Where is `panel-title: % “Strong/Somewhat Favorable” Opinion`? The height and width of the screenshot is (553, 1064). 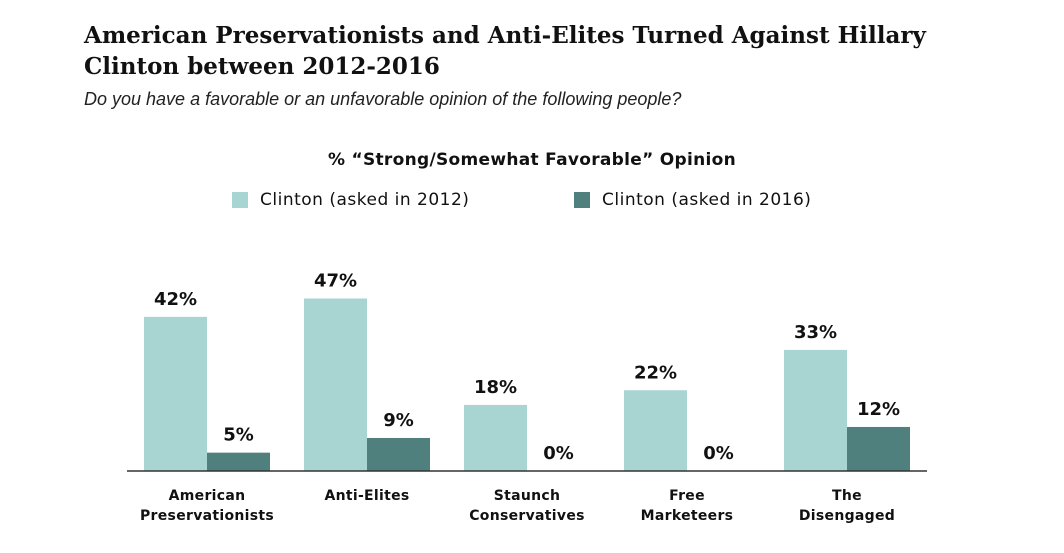 panel-title: % “Strong/Somewhat Favorable” Opinion is located at coordinates (532, 160).